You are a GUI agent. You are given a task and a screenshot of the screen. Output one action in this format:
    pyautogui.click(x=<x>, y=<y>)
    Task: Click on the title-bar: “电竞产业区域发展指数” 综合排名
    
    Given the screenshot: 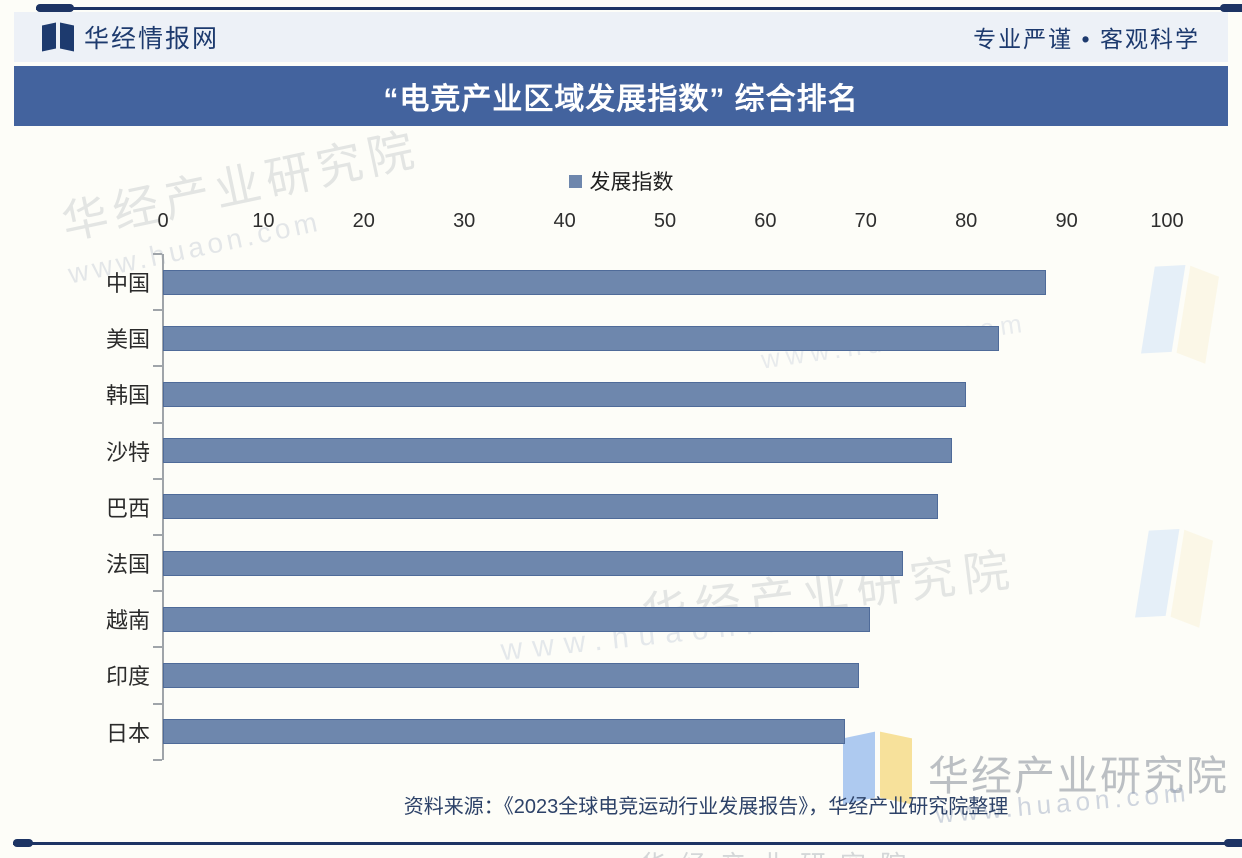 What is the action you would take?
    pyautogui.click(x=621, y=96)
    